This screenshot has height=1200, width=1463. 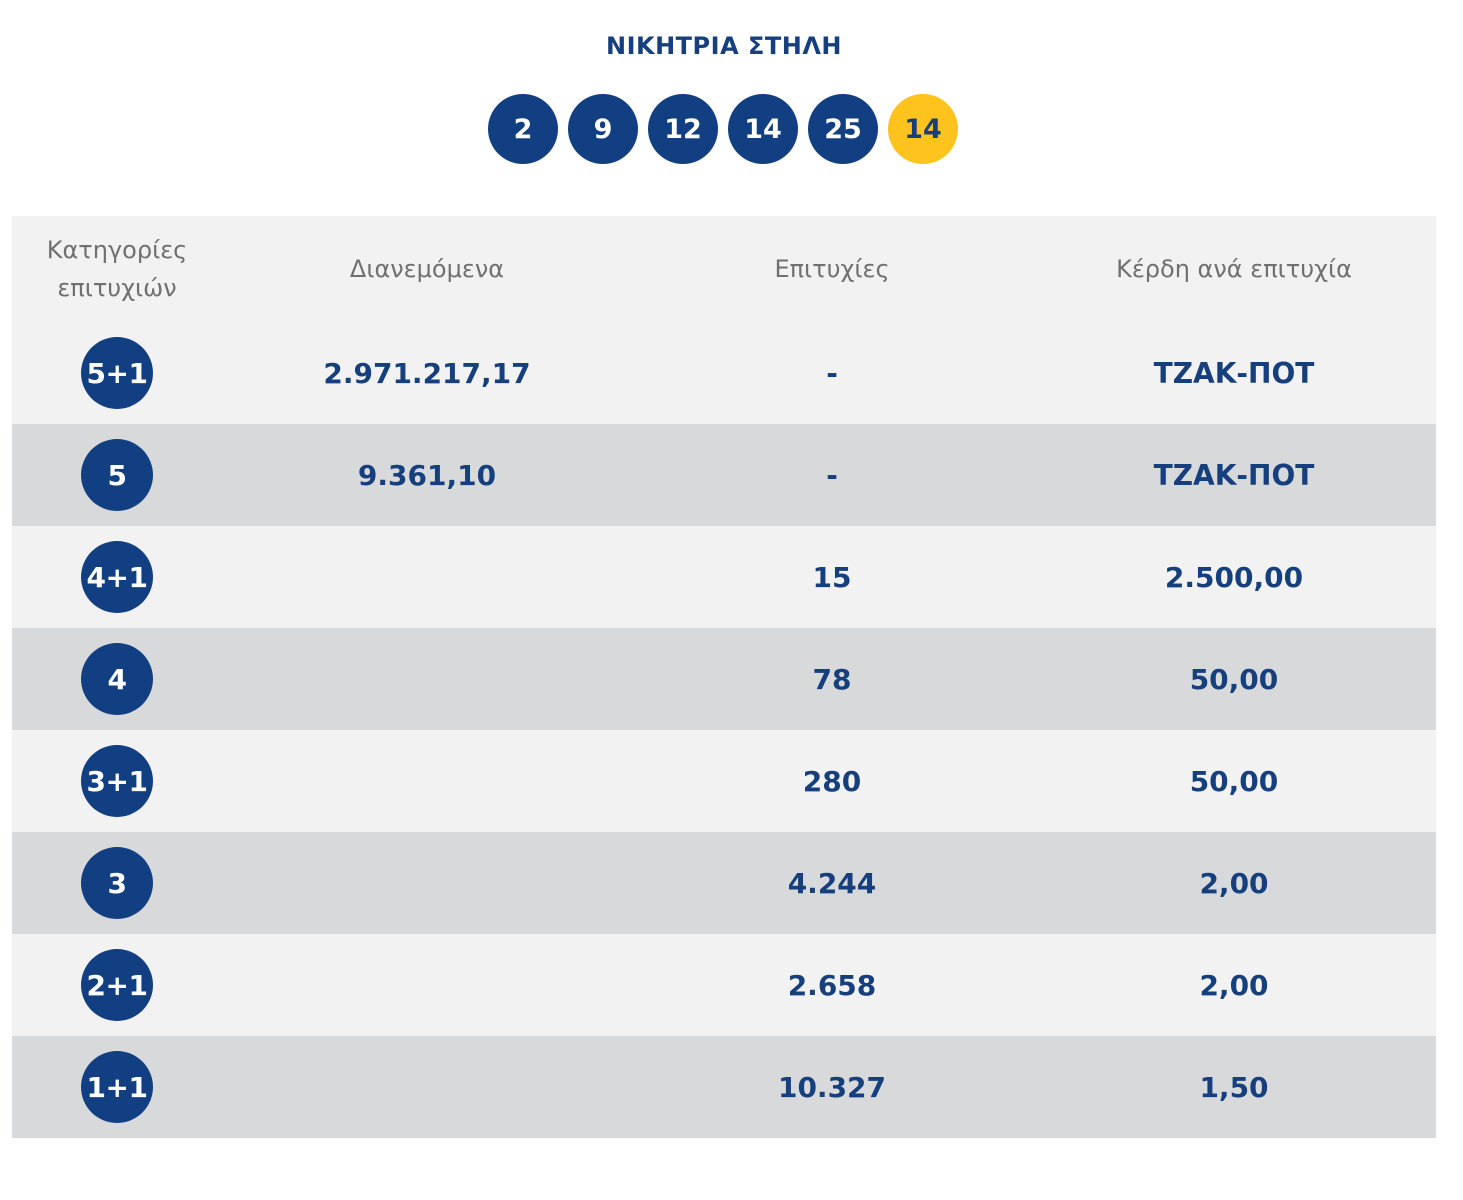 I want to click on table-row: 1+1 10.327 1,50, so click(x=724, y=1087).